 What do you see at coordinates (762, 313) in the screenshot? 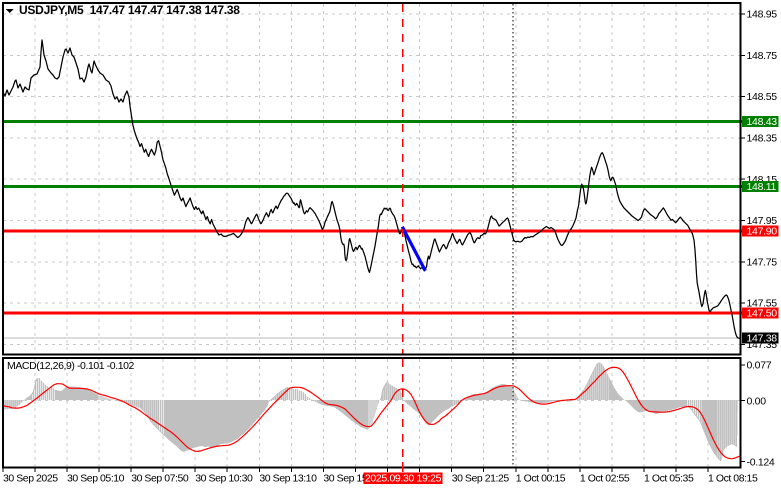
I see `svg-text: 147.50` at bounding box center [762, 313].